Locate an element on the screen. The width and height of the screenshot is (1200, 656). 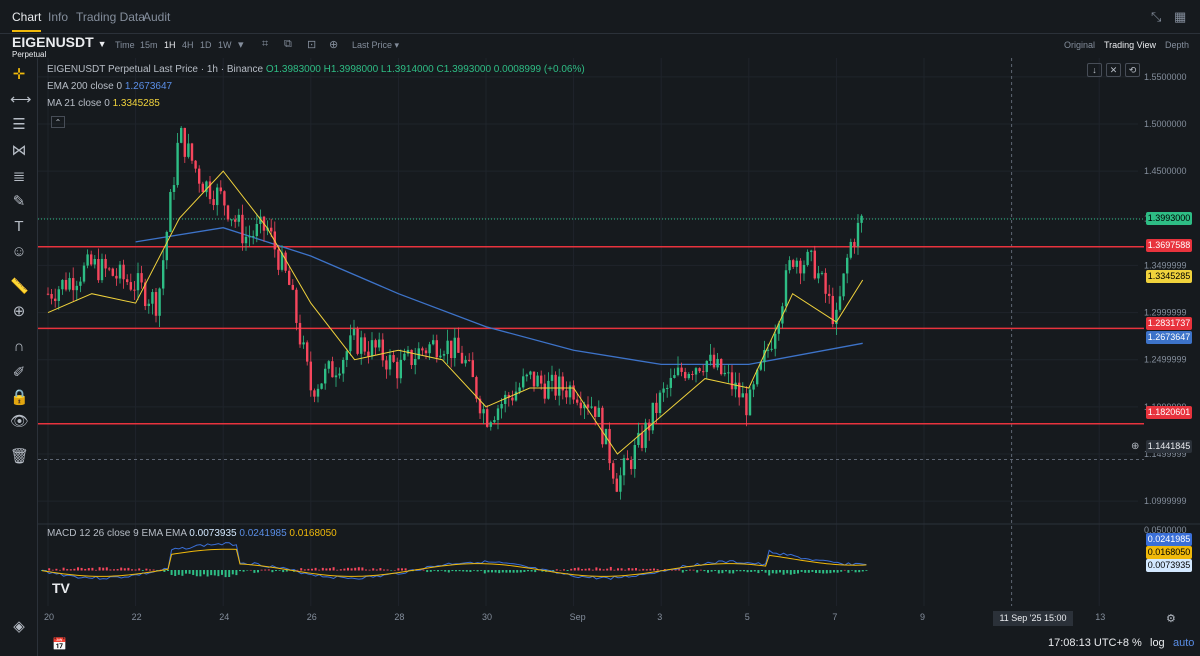
ema-label: EMA 200 close 0 is located at coordinates (85, 86).